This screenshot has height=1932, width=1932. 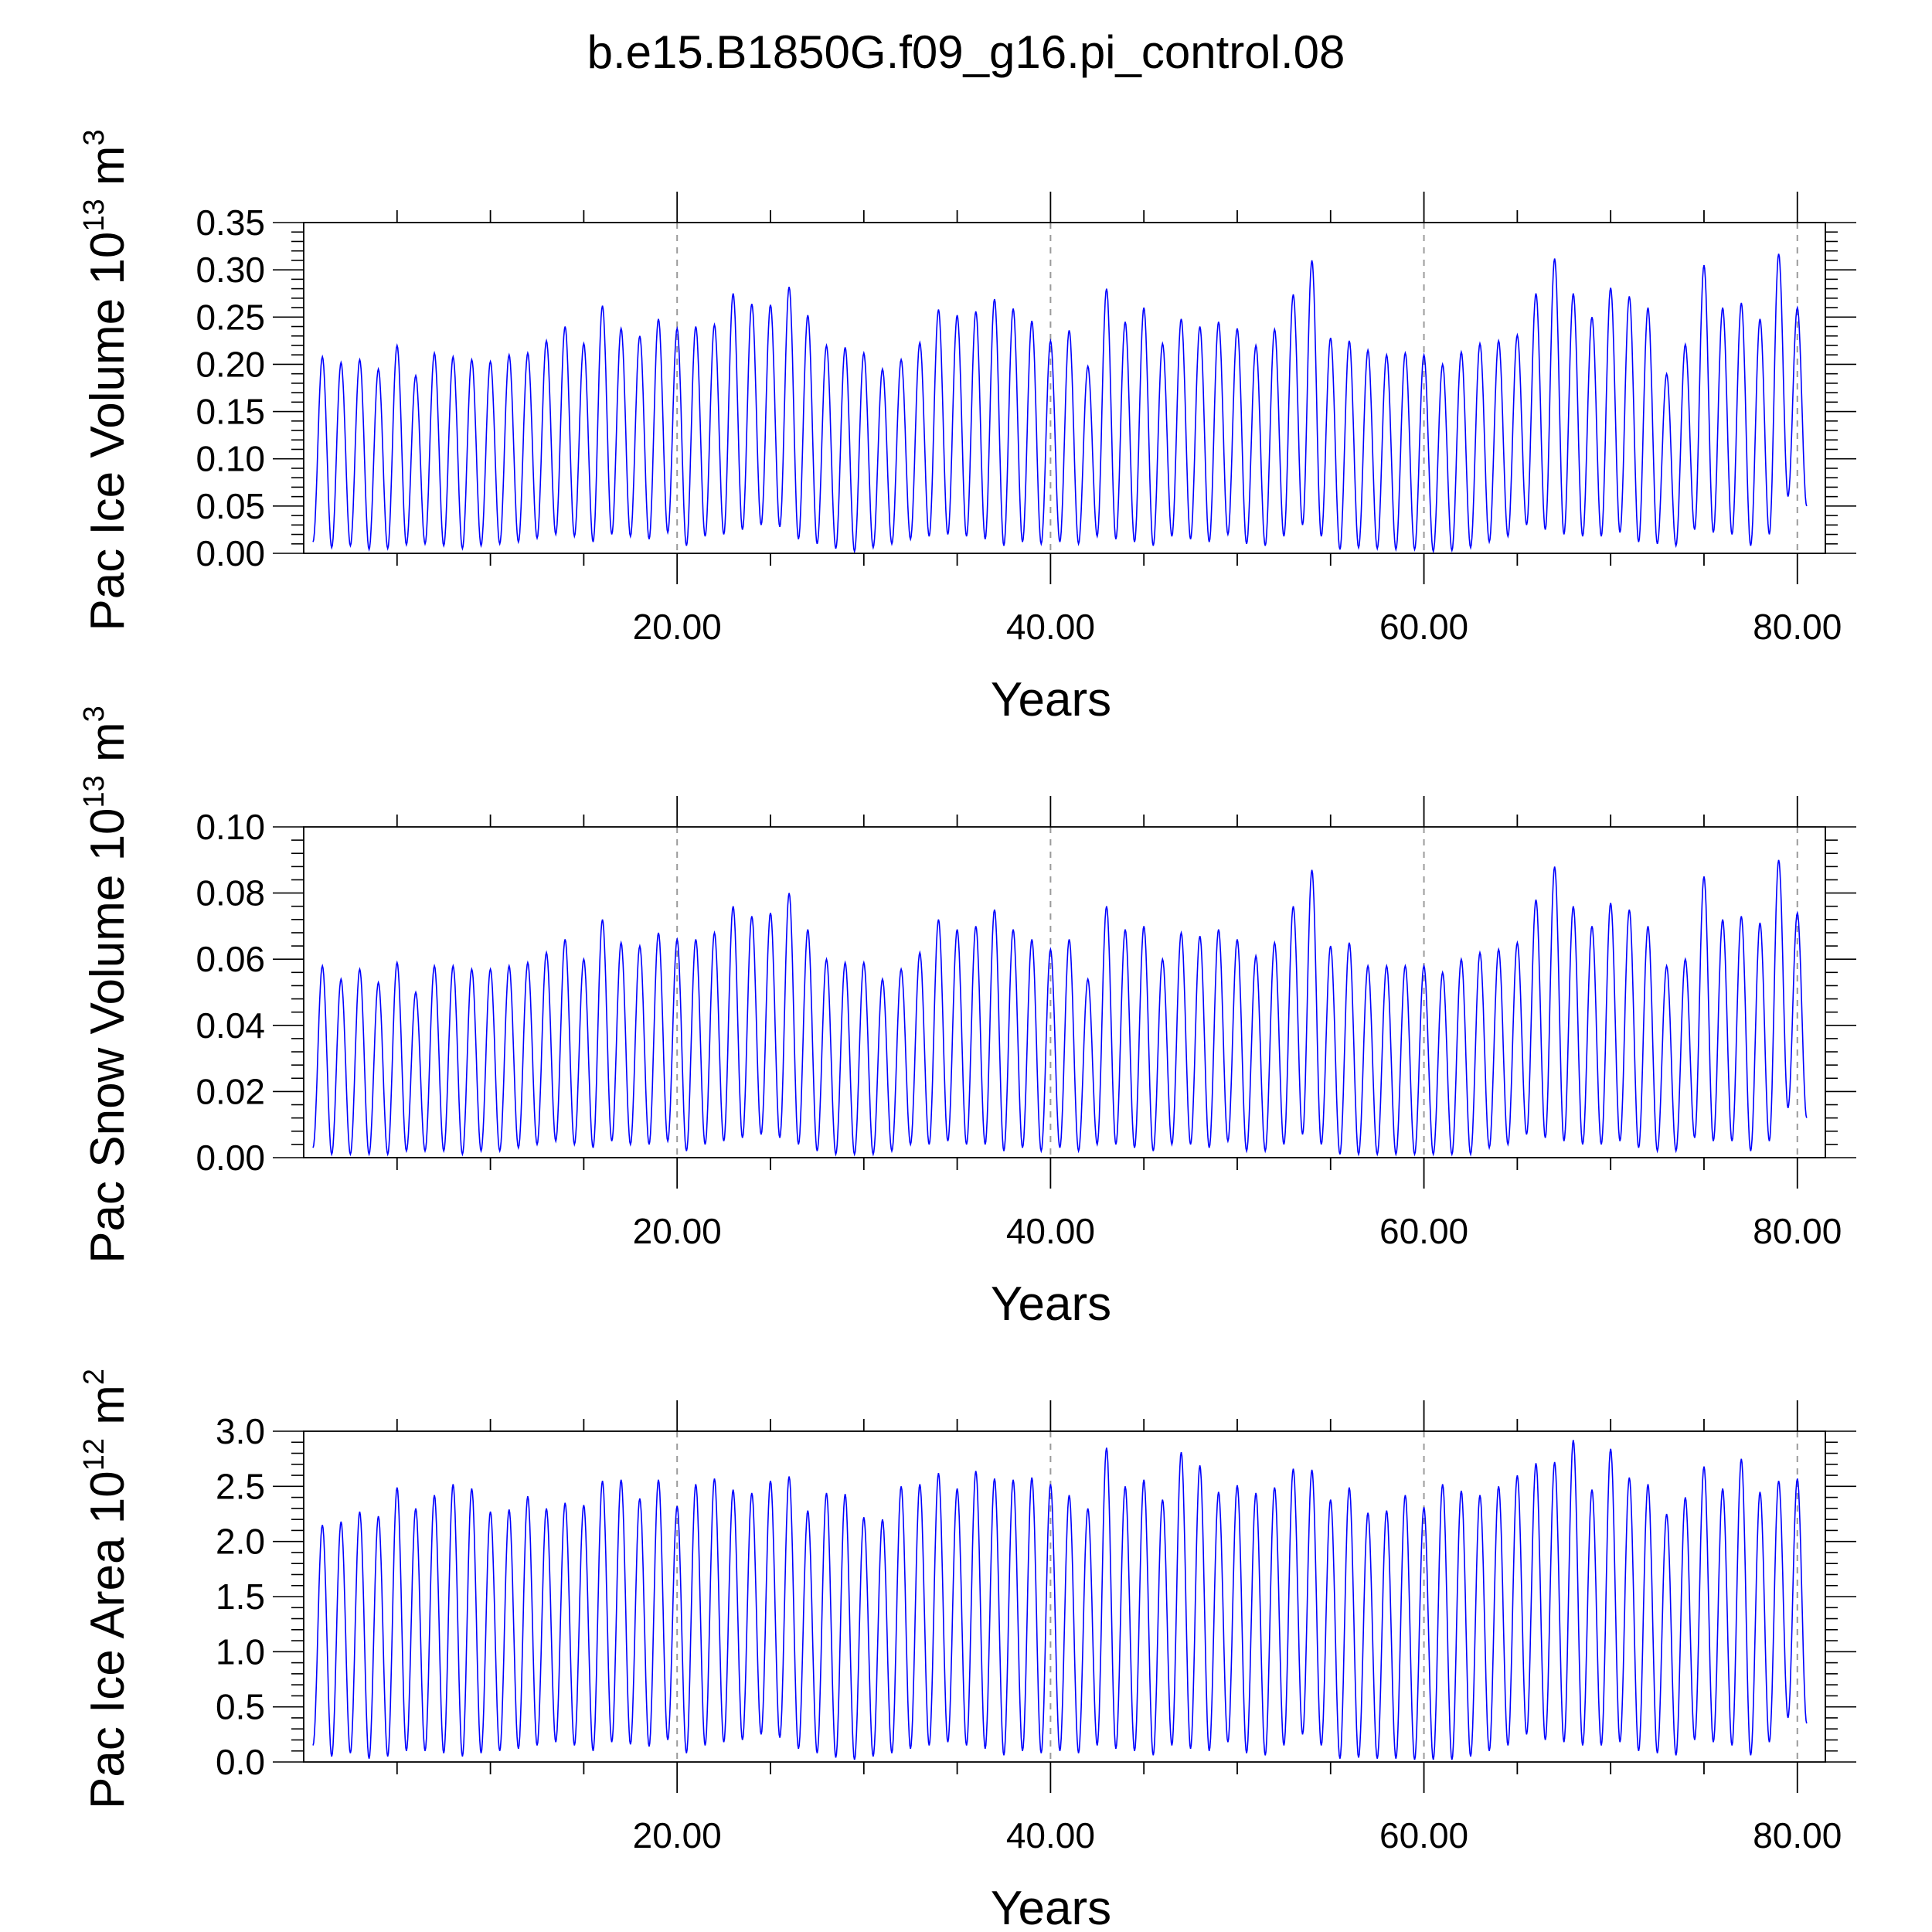 What do you see at coordinates (241, 1542) in the screenshot?
I see `y-tick-label: 2.0` at bounding box center [241, 1542].